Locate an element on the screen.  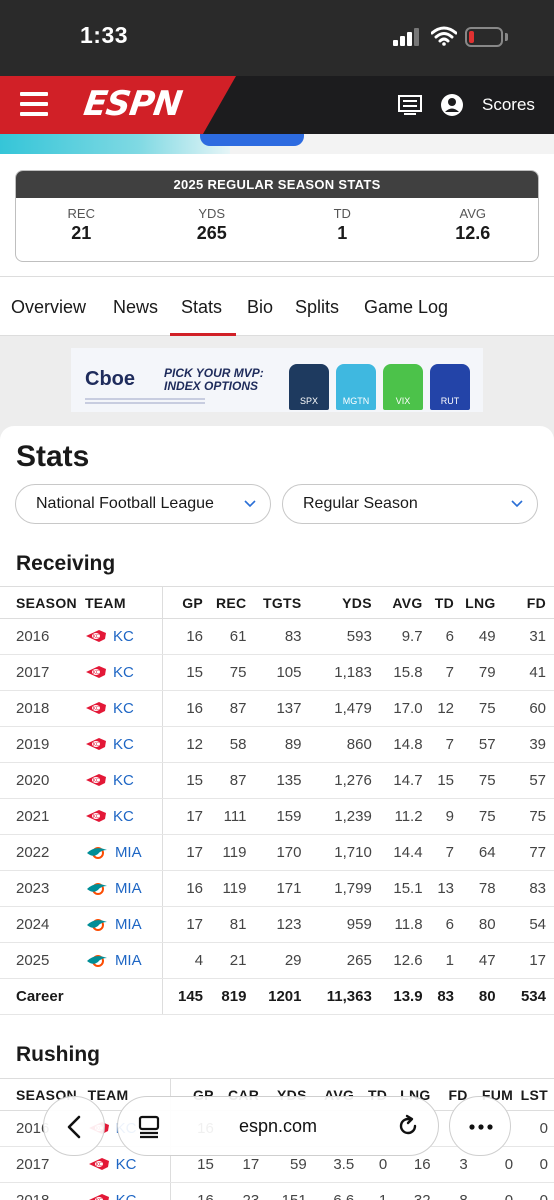
browser-more-button is located at coordinates (480, 1126).